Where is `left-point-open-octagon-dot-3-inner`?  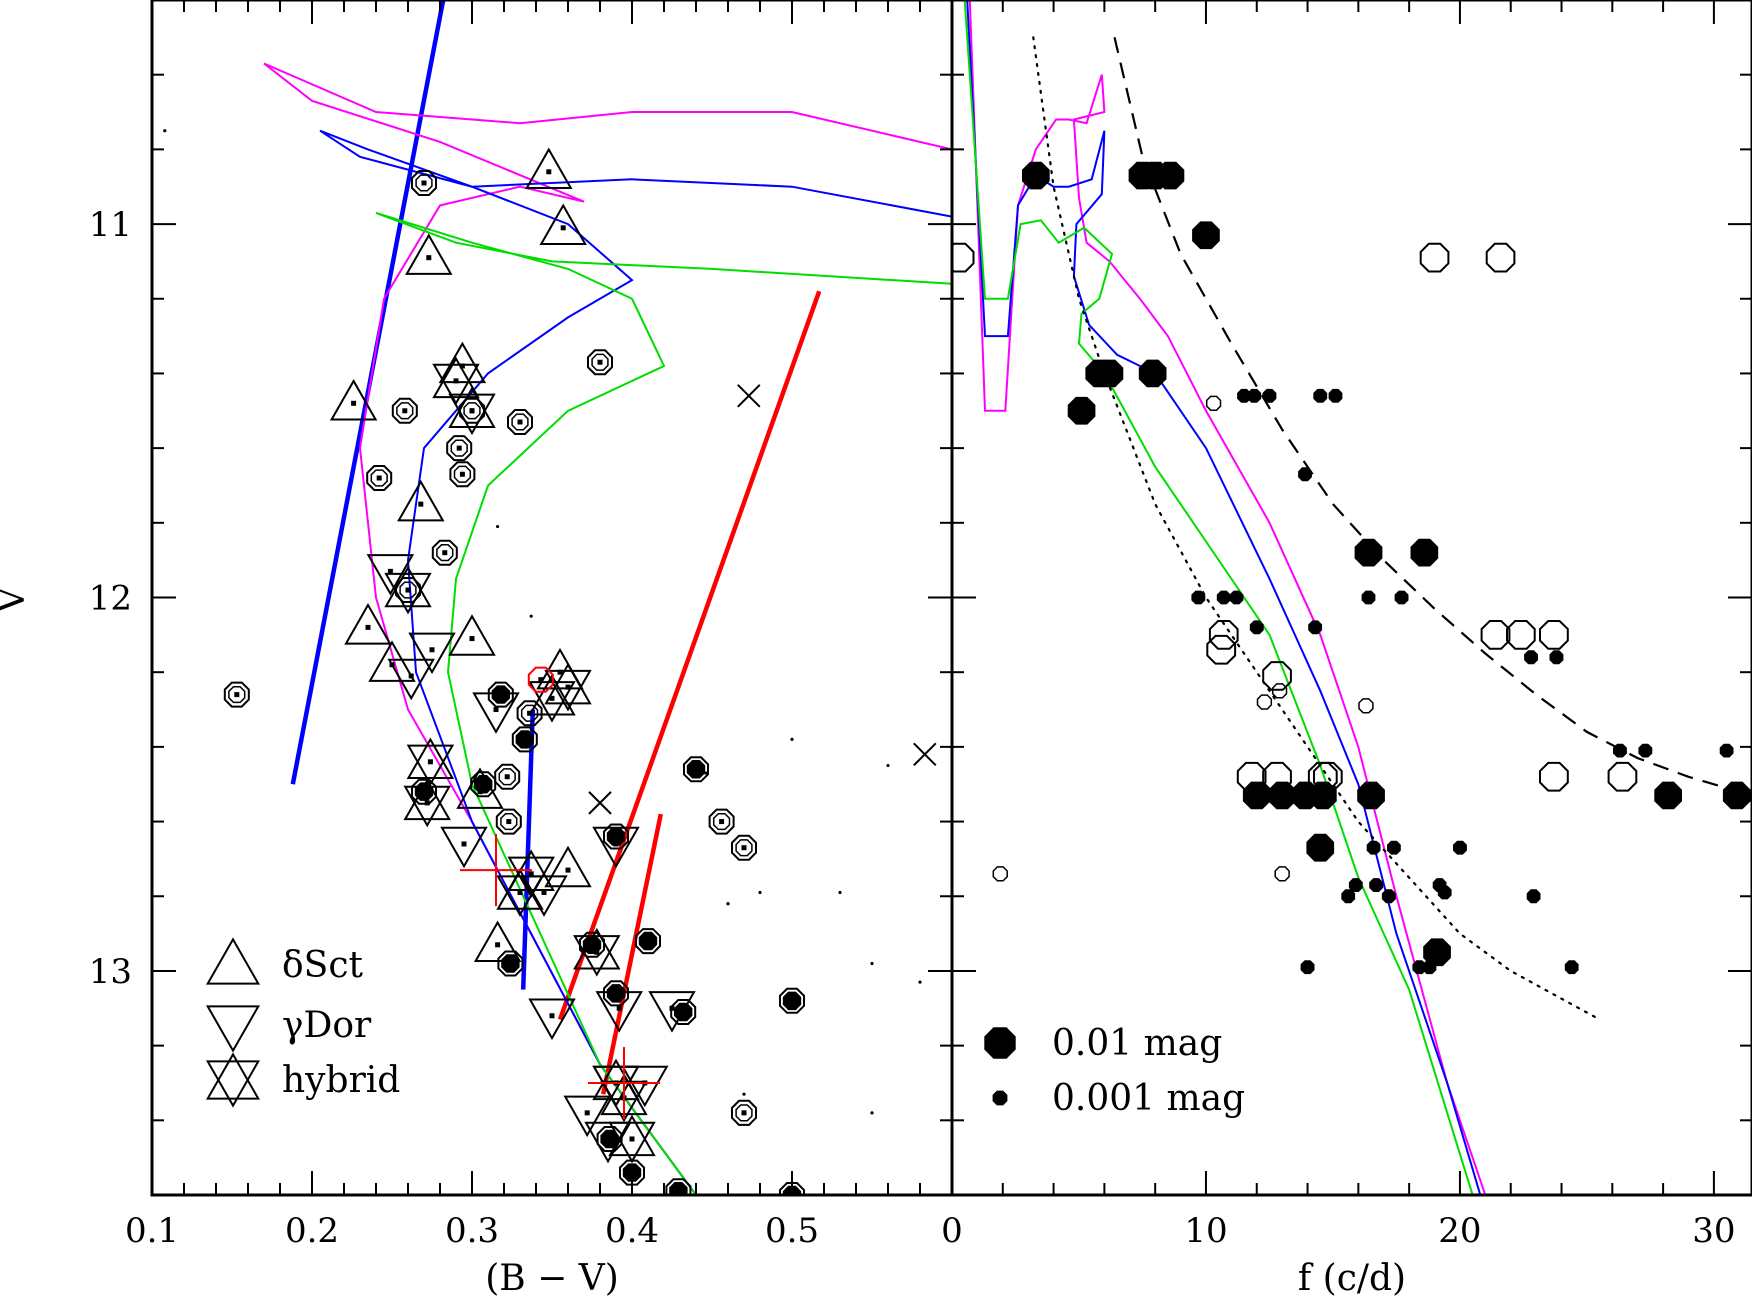 left-point-open-octagon-dot-3-inner is located at coordinates (405, 411).